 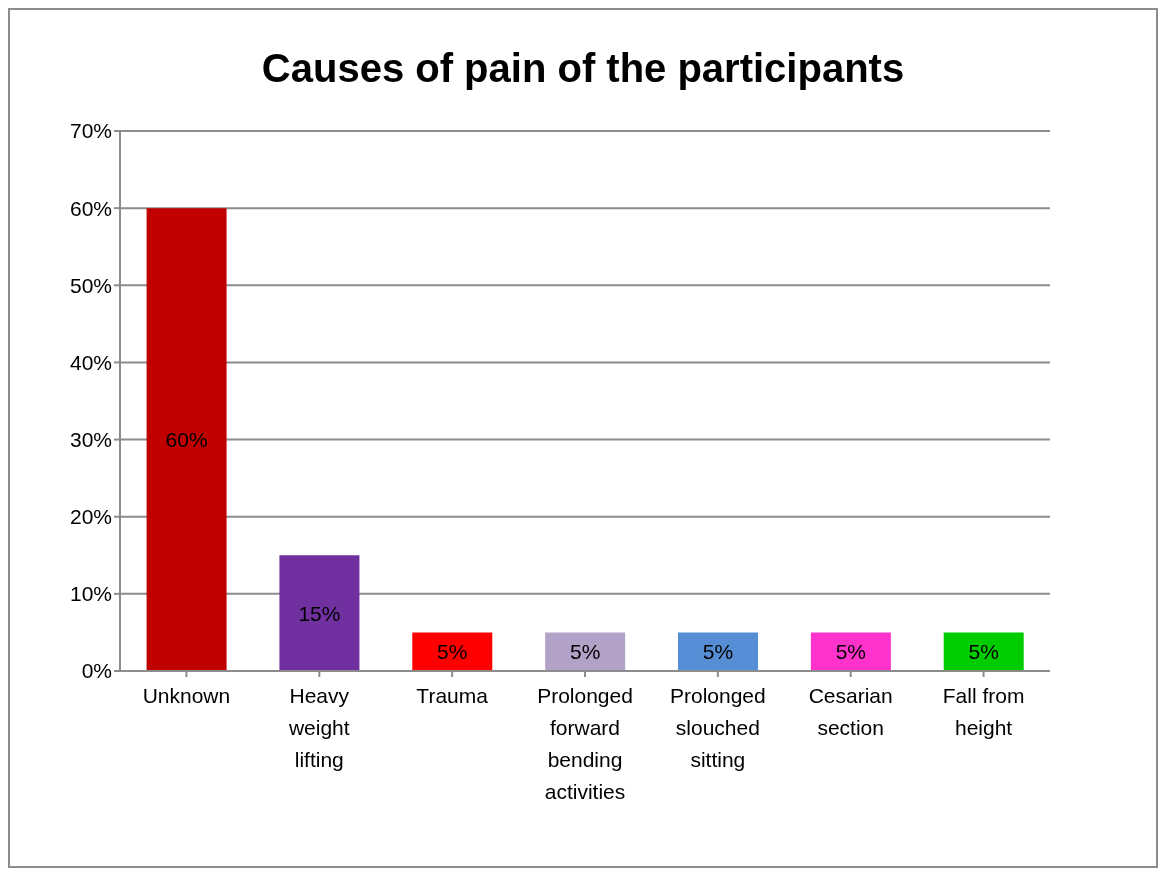 What do you see at coordinates (90, 131) in the screenshot?
I see `y-tick-label: 70%` at bounding box center [90, 131].